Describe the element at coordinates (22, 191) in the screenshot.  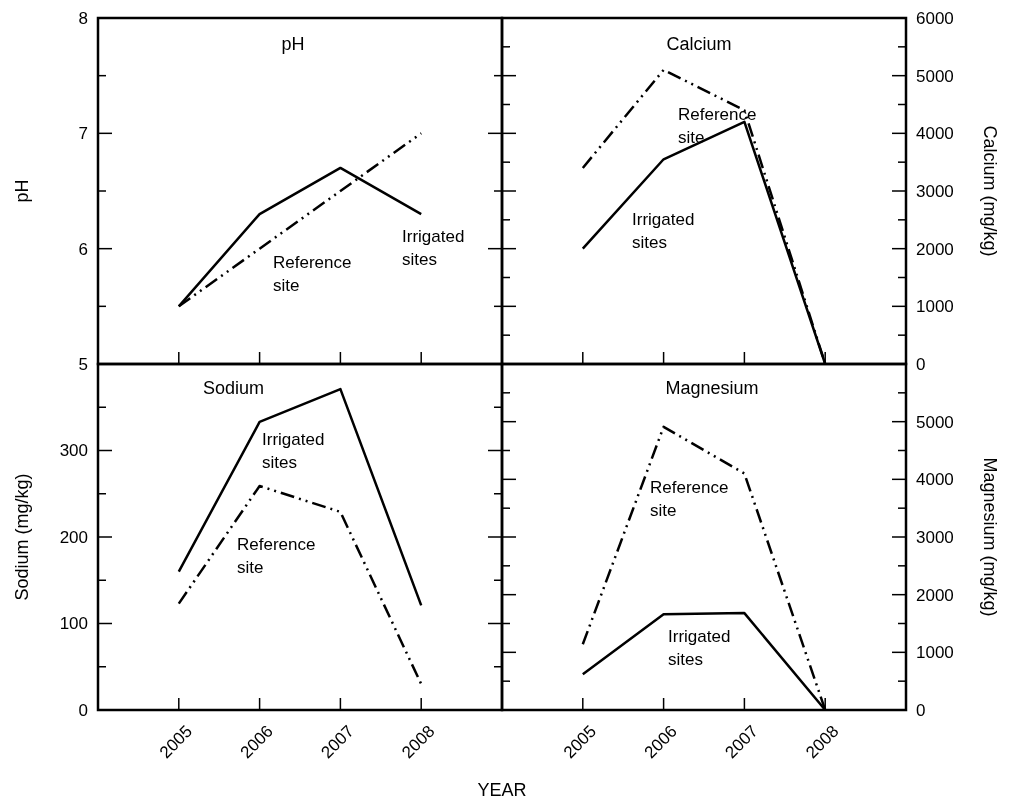
I see `y-axis-title: pH` at that location.